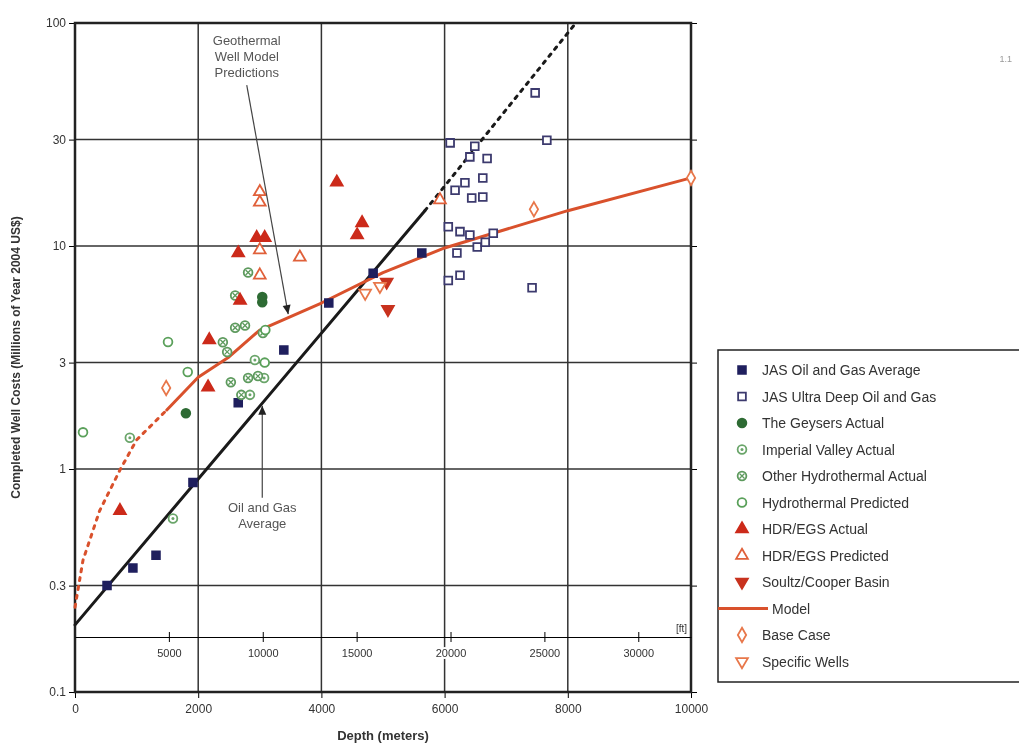  Describe the element at coordinates (322, 709) in the screenshot. I see `x-tick-label: 4000` at that location.